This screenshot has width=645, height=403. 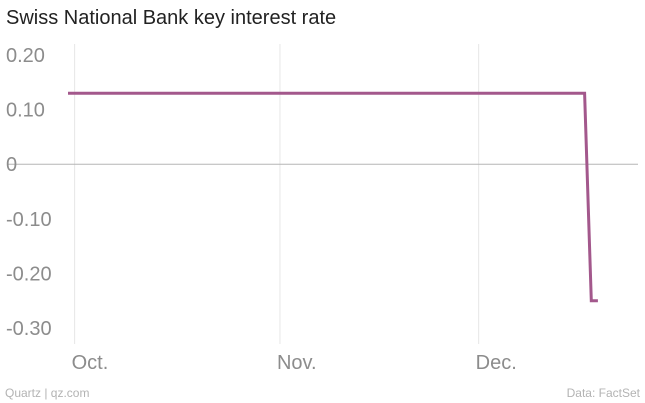 I want to click on footer-source: Data: FactSet, so click(x=603, y=393).